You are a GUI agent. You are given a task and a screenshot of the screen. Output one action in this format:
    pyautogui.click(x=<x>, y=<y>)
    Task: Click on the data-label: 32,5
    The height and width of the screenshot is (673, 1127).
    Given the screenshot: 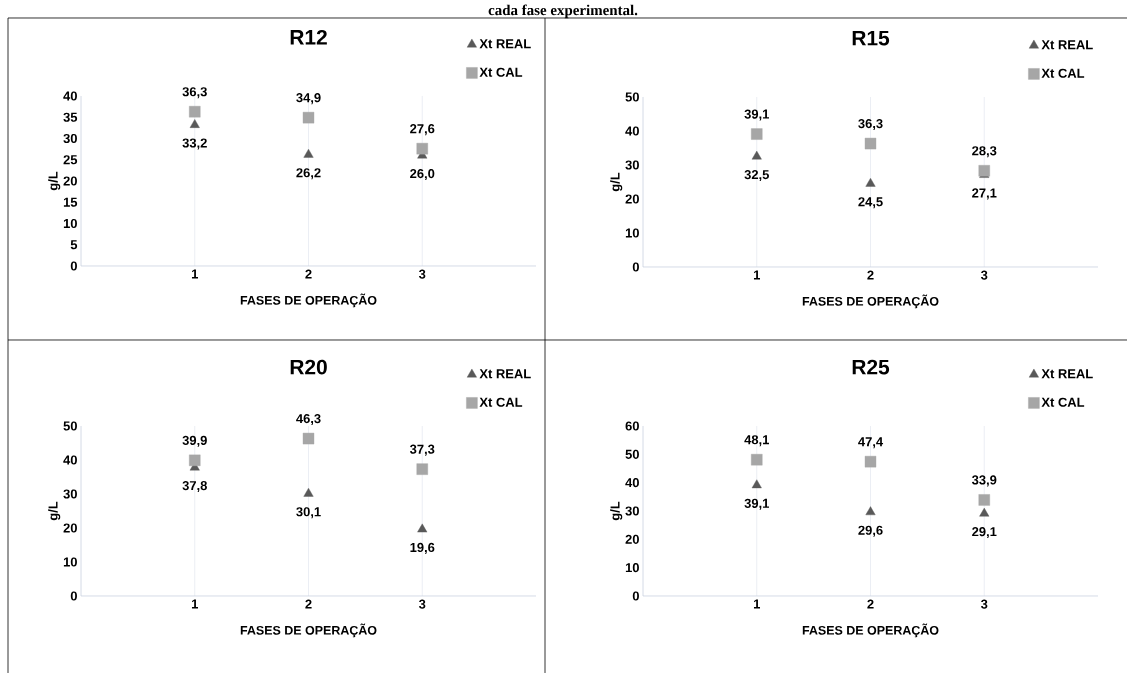 What is the action you would take?
    pyautogui.click(x=756, y=176)
    